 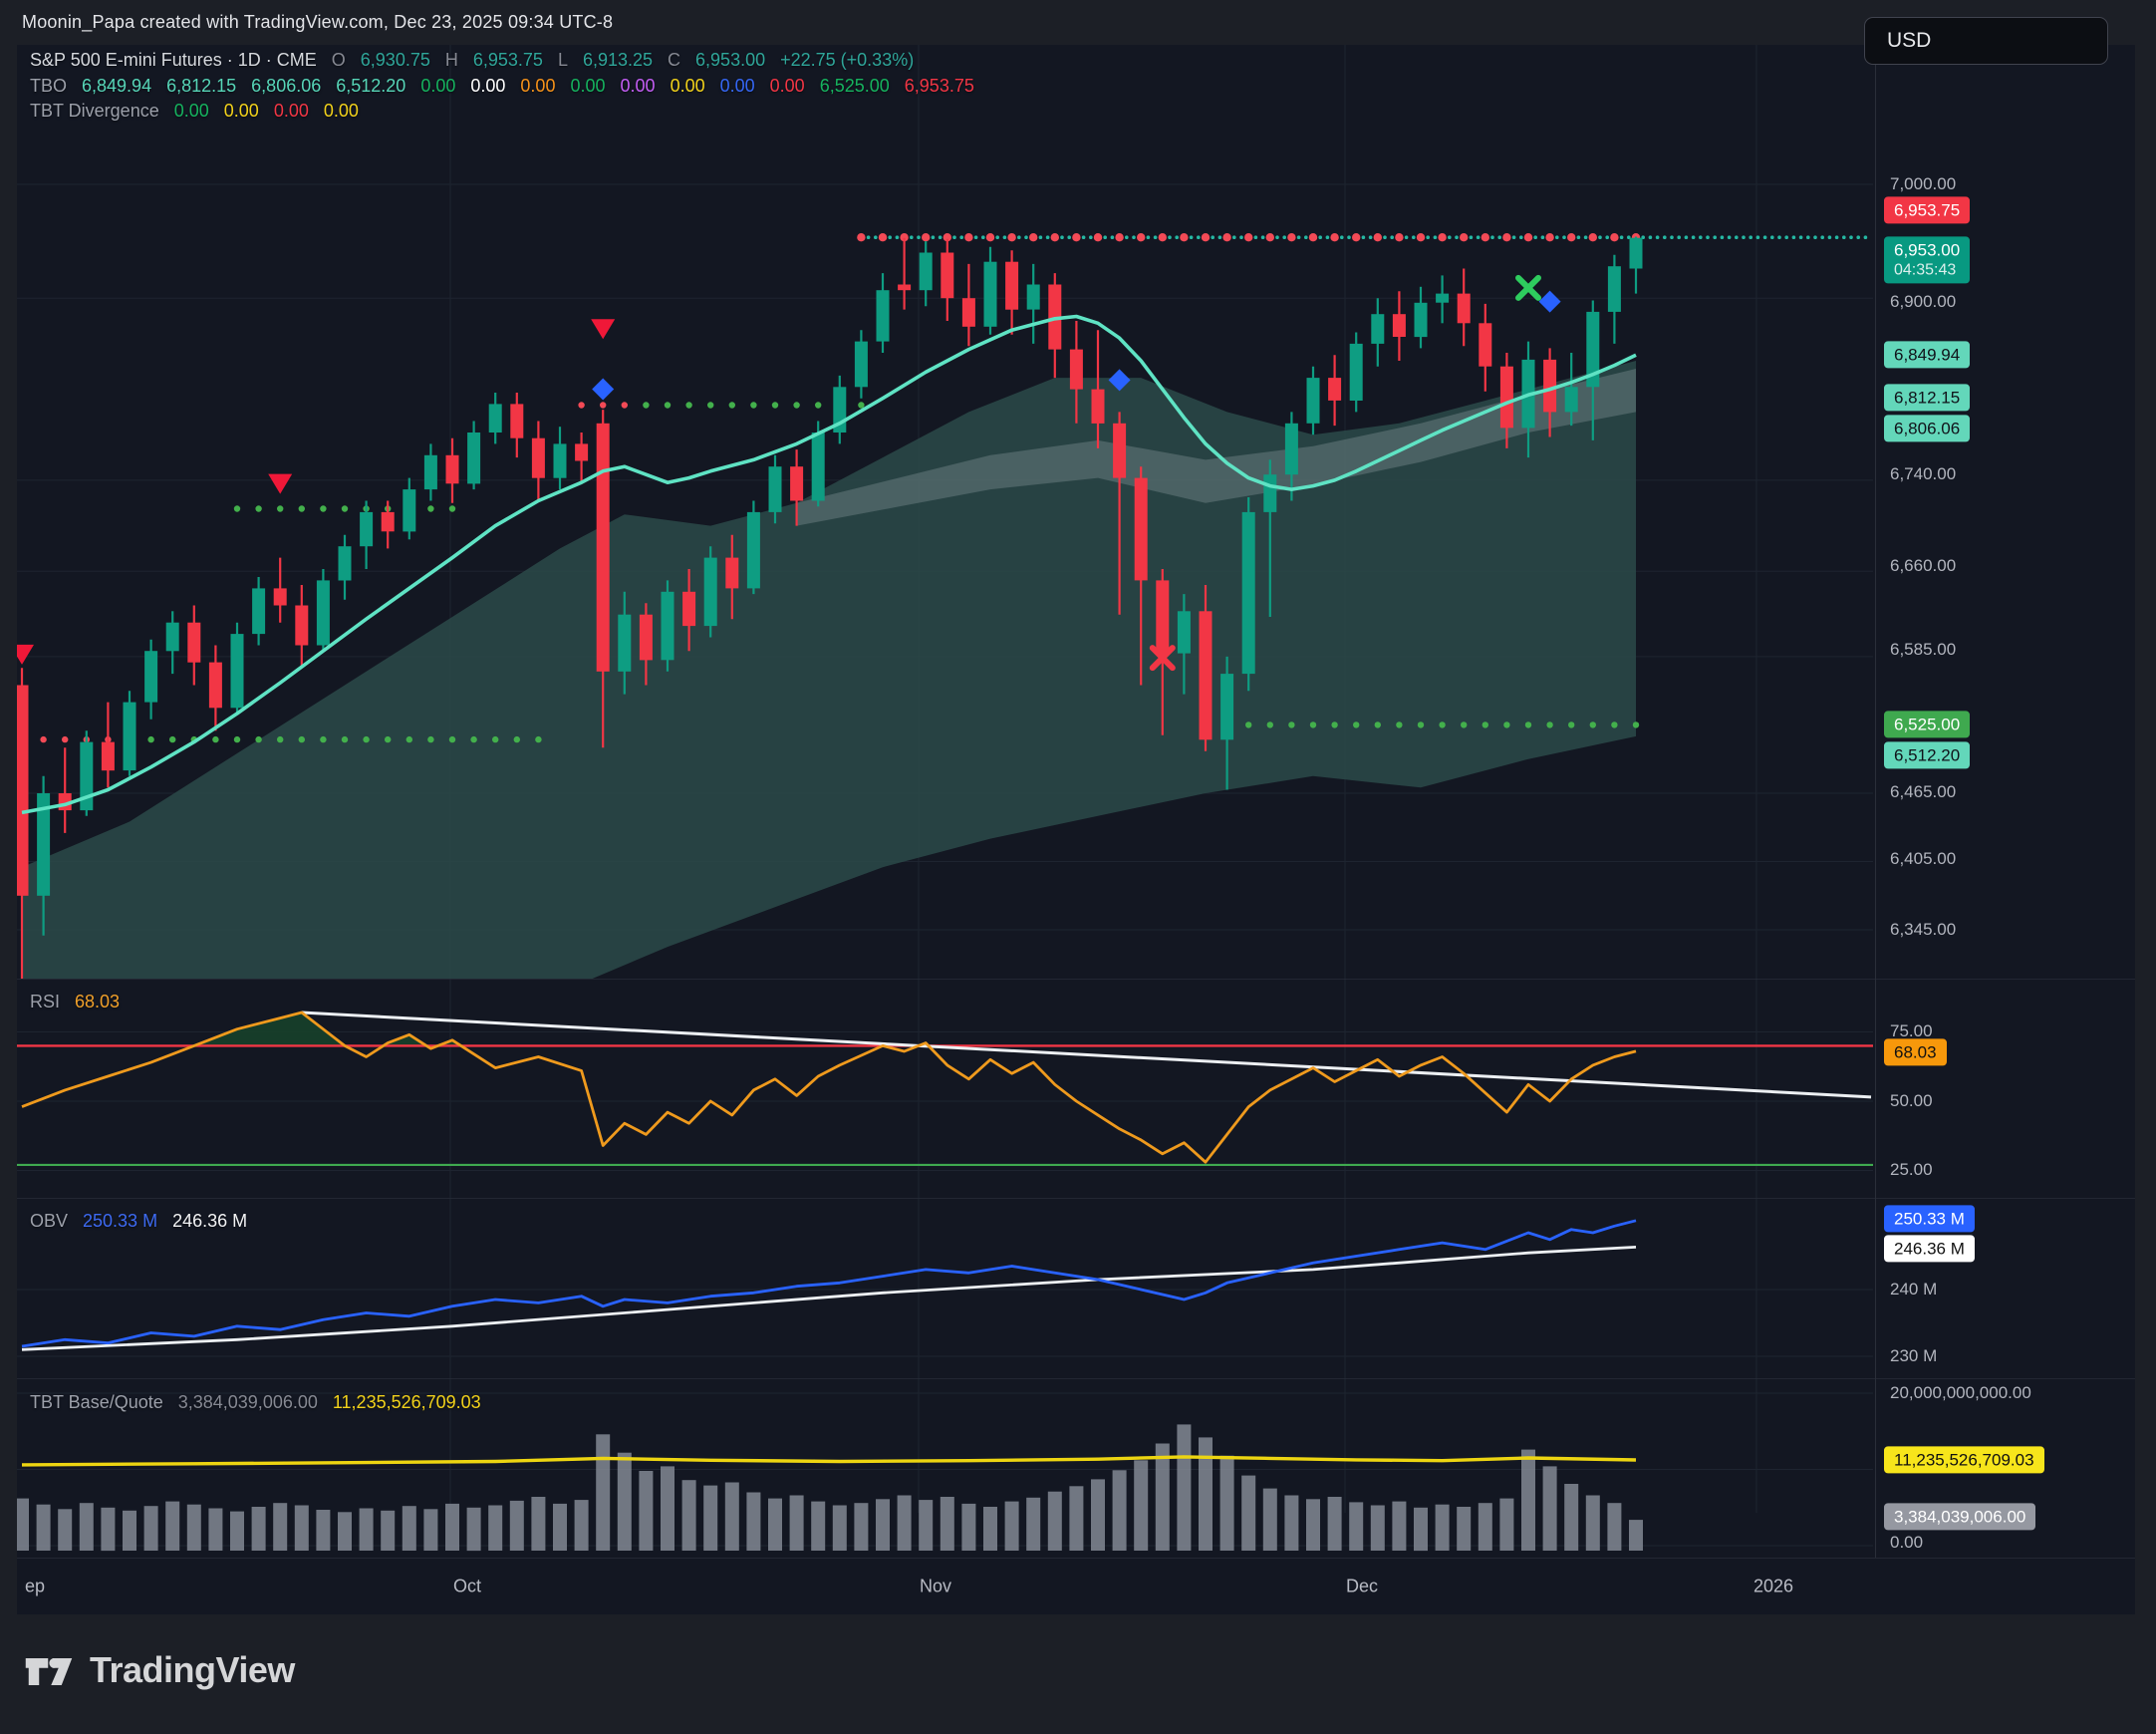 I want to click on legend-symbol-item: O, so click(x=338, y=60).